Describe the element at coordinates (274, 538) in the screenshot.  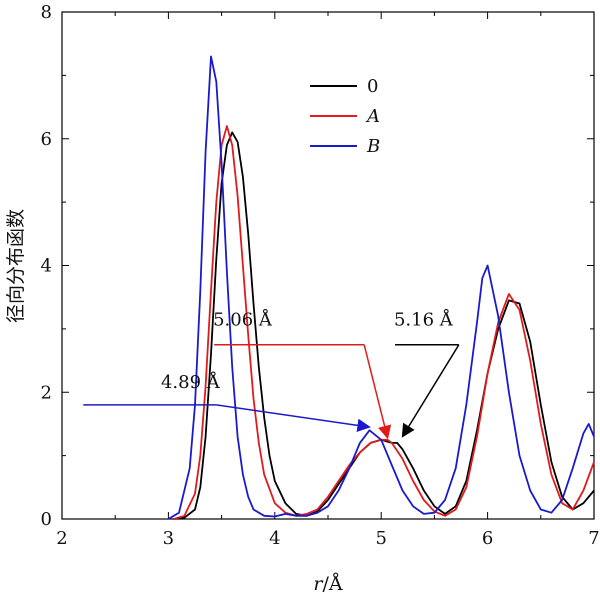
I see `x-tick-label: 4` at that location.